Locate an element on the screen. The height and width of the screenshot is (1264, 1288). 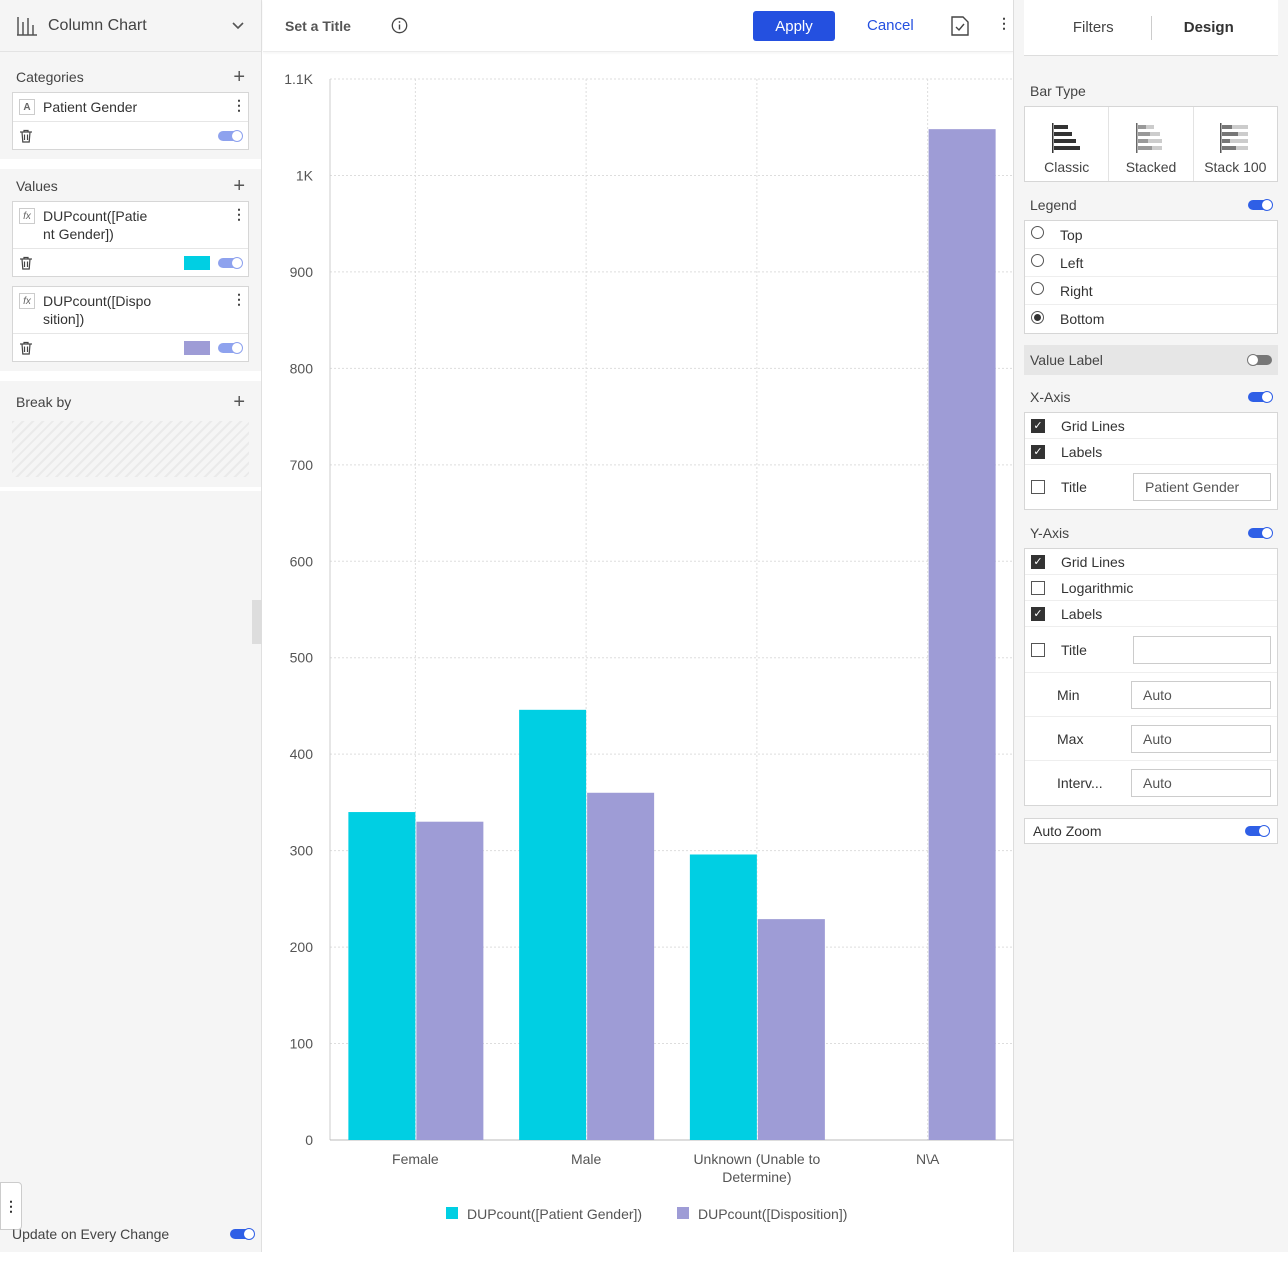
value-field-line: nt Gender]) is located at coordinates (78, 234).